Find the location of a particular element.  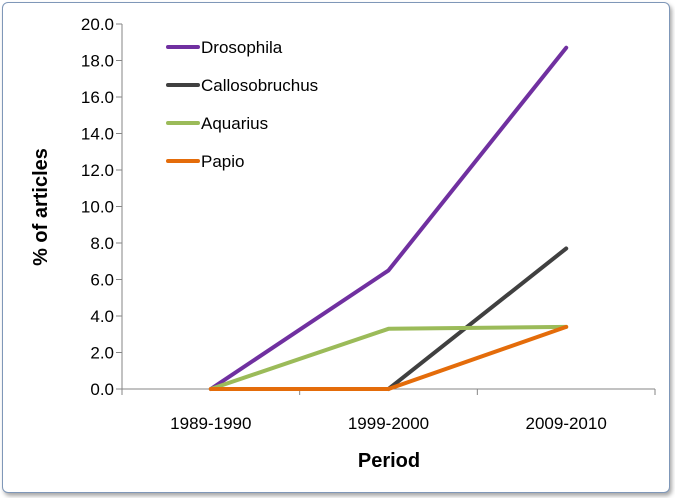

y-tick-label: 6.0 is located at coordinates (102, 280).